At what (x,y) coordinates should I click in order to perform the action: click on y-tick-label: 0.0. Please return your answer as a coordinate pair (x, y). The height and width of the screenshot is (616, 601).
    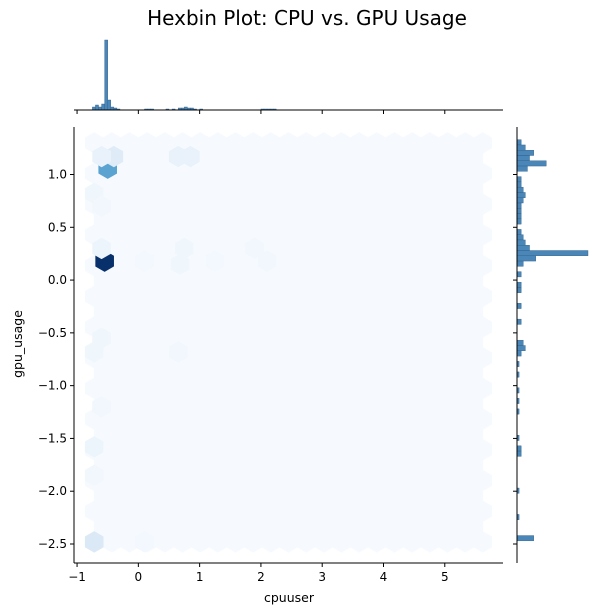
    Looking at the image, I should click on (57, 280).